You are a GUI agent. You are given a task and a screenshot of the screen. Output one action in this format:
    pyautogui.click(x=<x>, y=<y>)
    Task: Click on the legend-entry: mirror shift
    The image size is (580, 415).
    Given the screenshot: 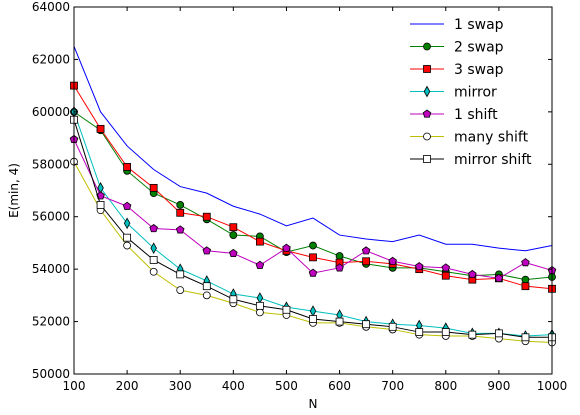 What is the action you would take?
    pyautogui.click(x=471, y=160)
    